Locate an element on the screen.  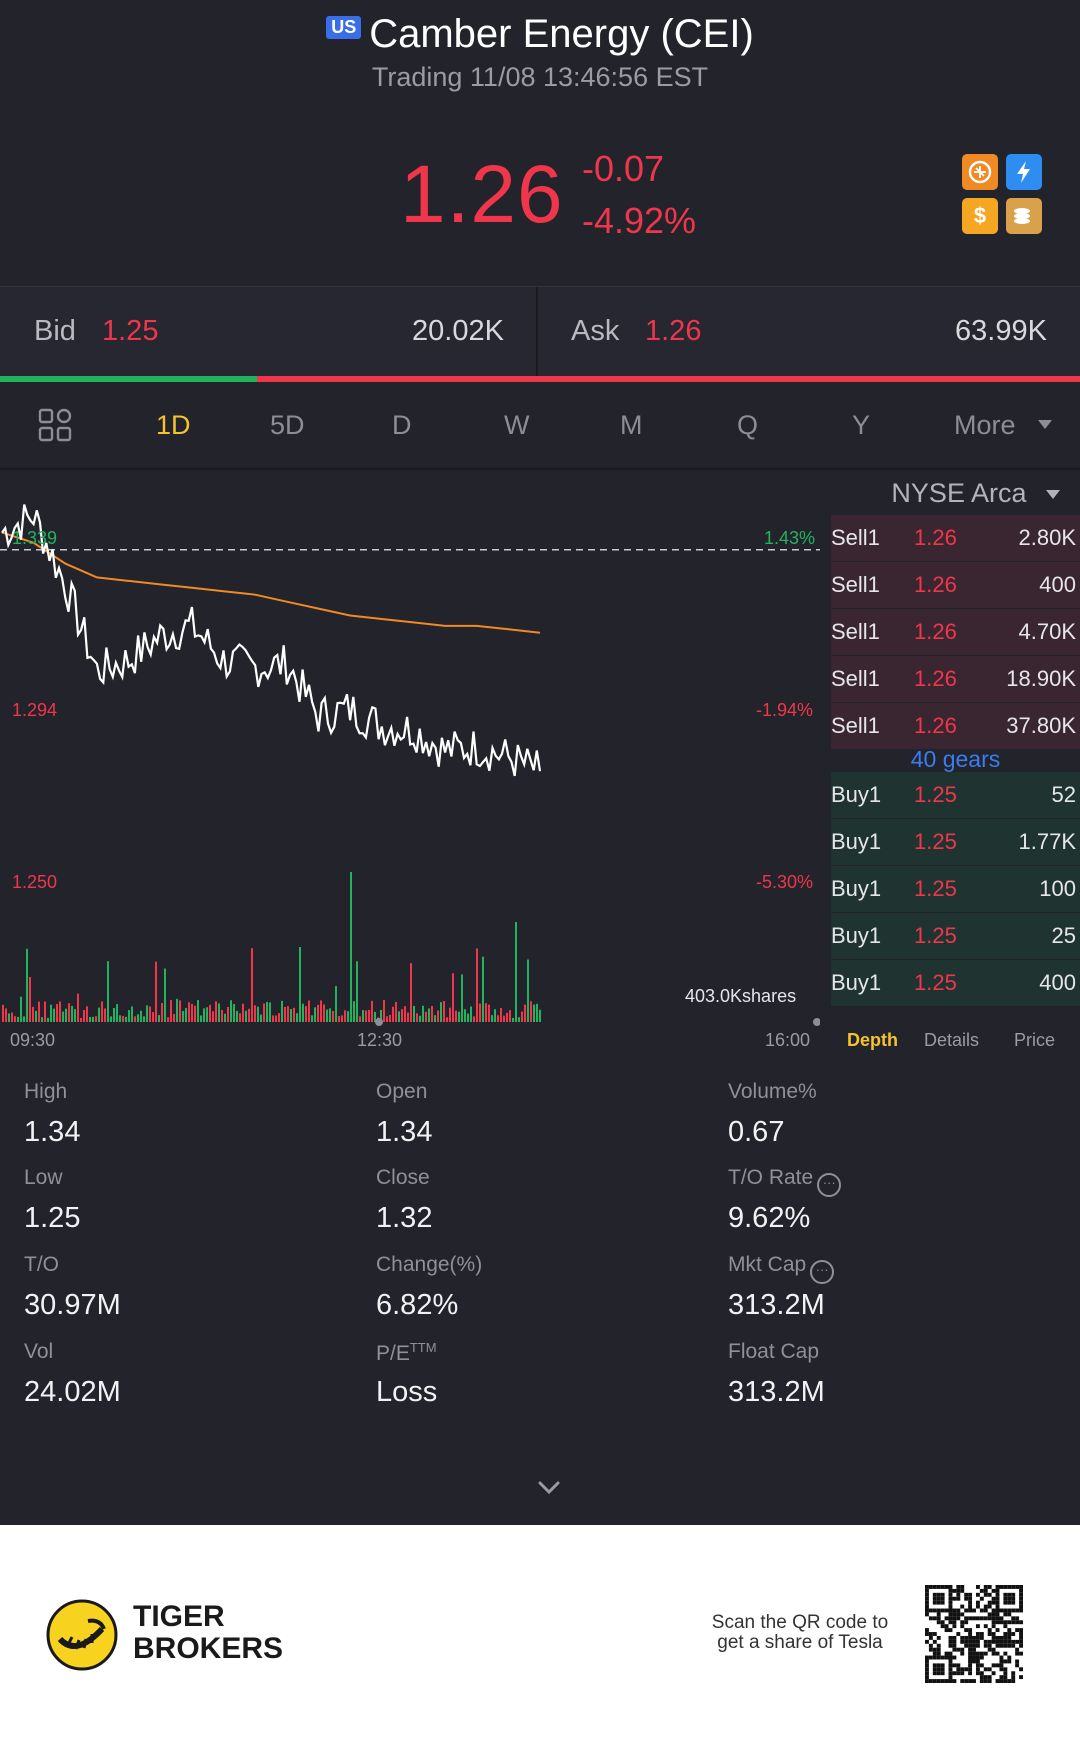
order-side: Sell1 is located at coordinates (855, 631).